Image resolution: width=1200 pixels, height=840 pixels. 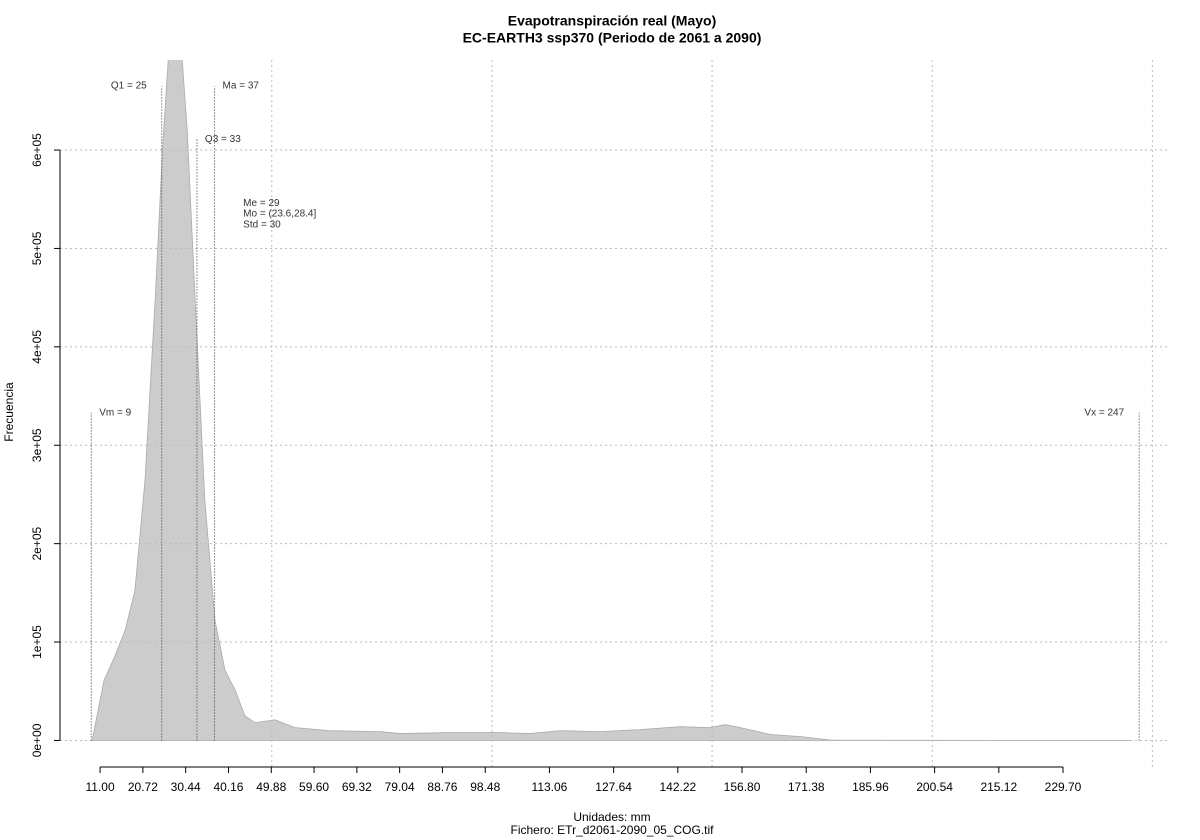 What do you see at coordinates (550, 787) in the screenshot?
I see `x-tick-label: 113.06` at bounding box center [550, 787].